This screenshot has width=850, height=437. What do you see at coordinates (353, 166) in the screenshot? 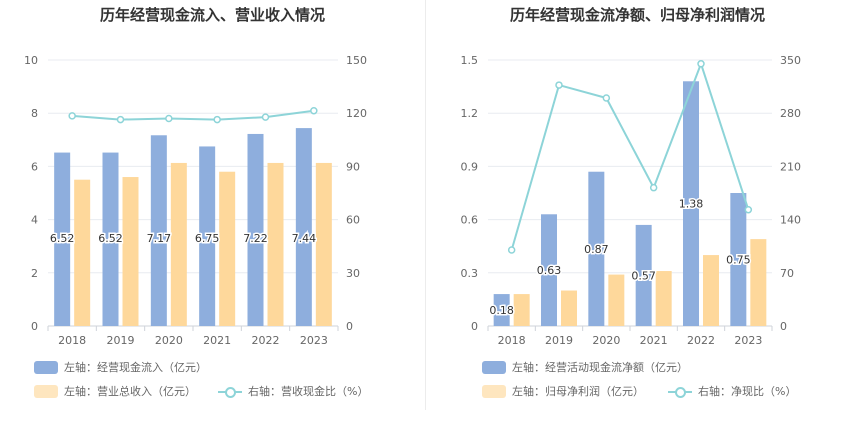
I see `y-right-tick-label: 90` at bounding box center [353, 166].